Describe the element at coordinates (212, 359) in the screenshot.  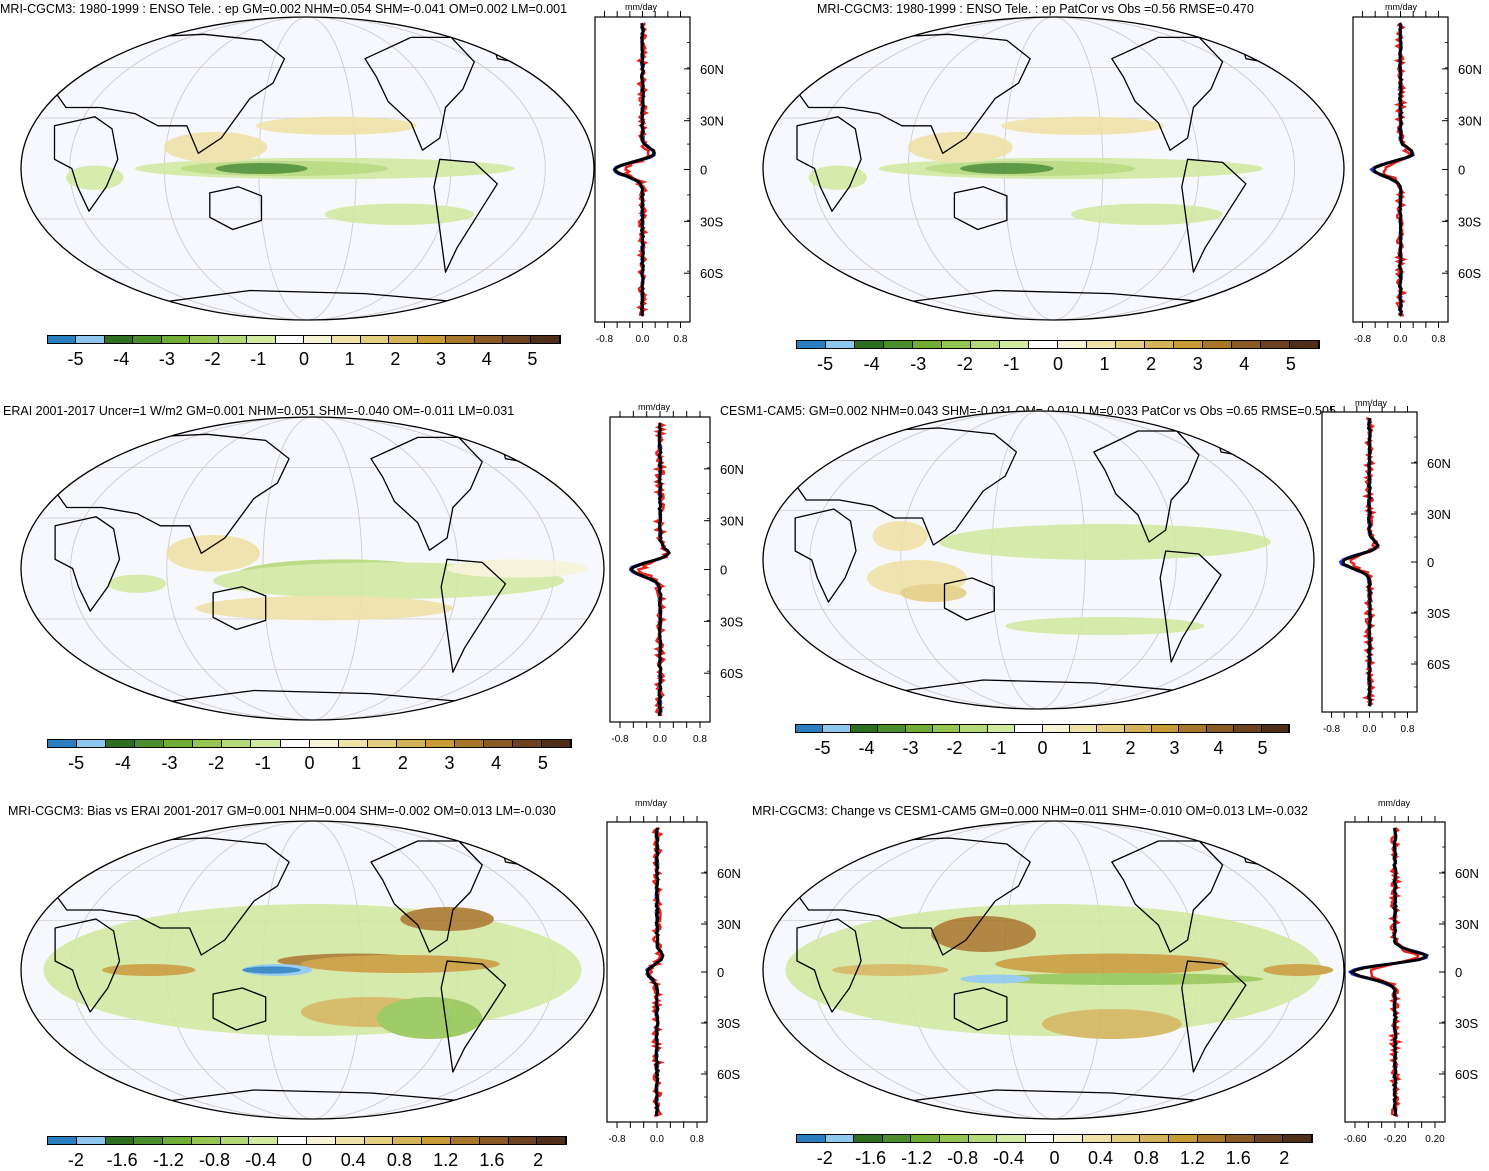
I see `colorbar-label: -2` at that location.